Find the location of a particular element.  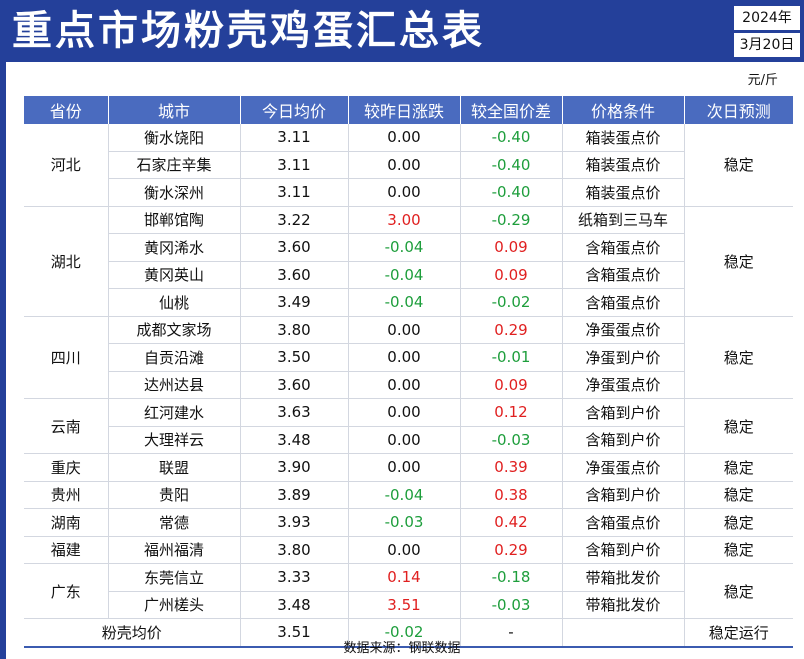

city-cell: 福州福清 is located at coordinates (173, 550).